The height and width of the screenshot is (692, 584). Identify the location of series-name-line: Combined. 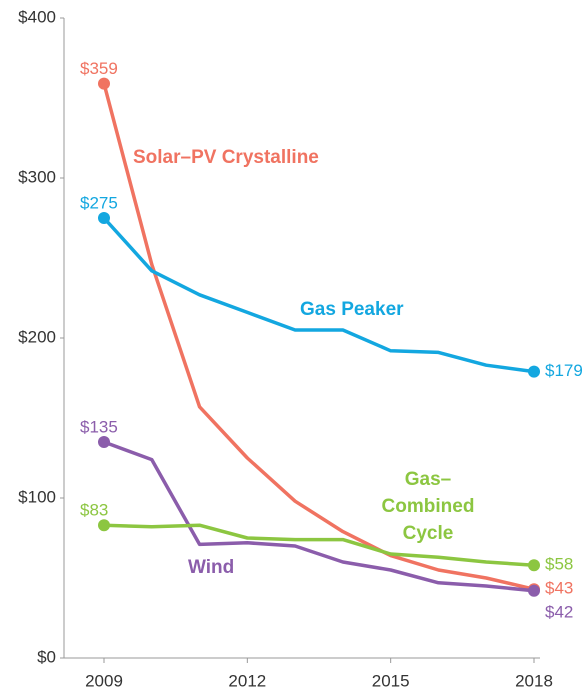
(428, 506).